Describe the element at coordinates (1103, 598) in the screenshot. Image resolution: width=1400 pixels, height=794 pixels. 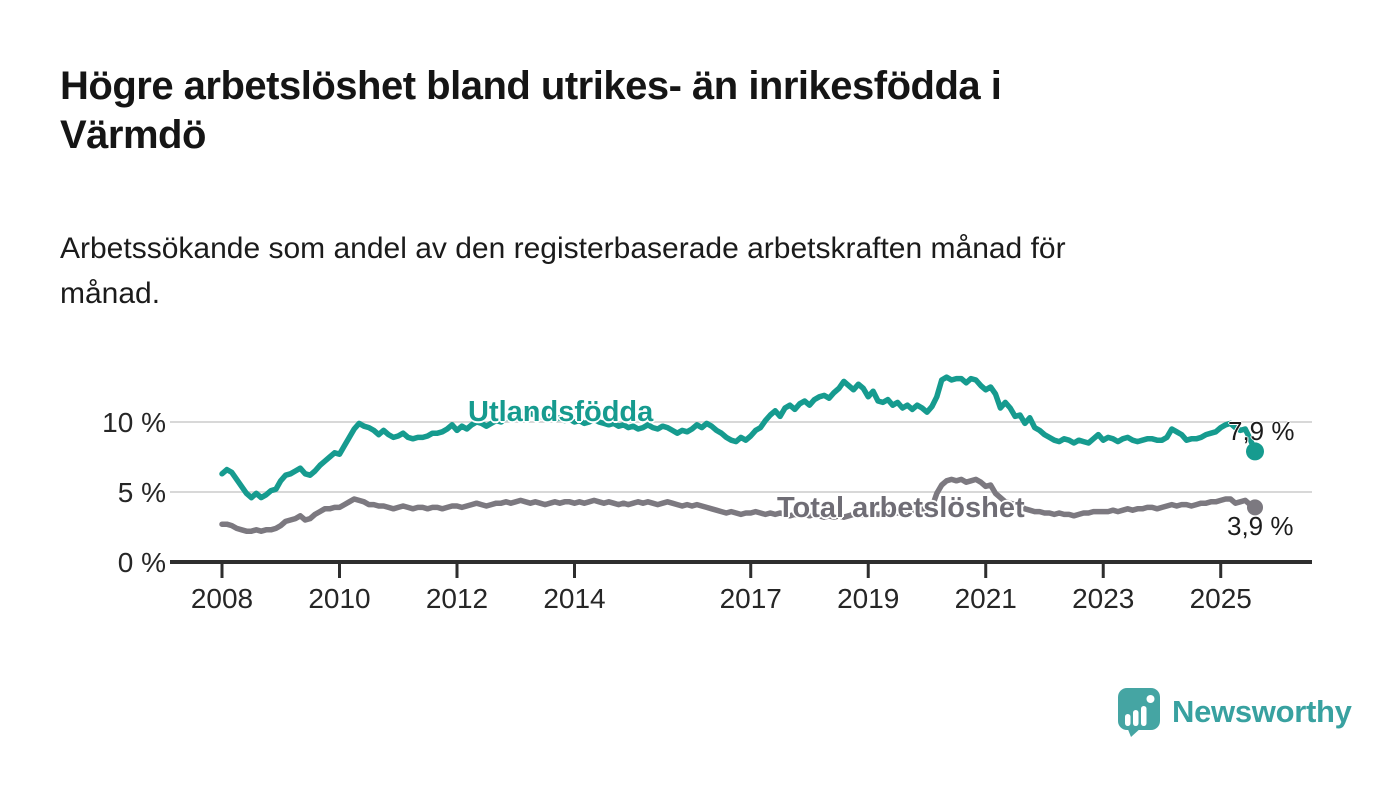
I see `x-axis-tick-label: 2023` at that location.